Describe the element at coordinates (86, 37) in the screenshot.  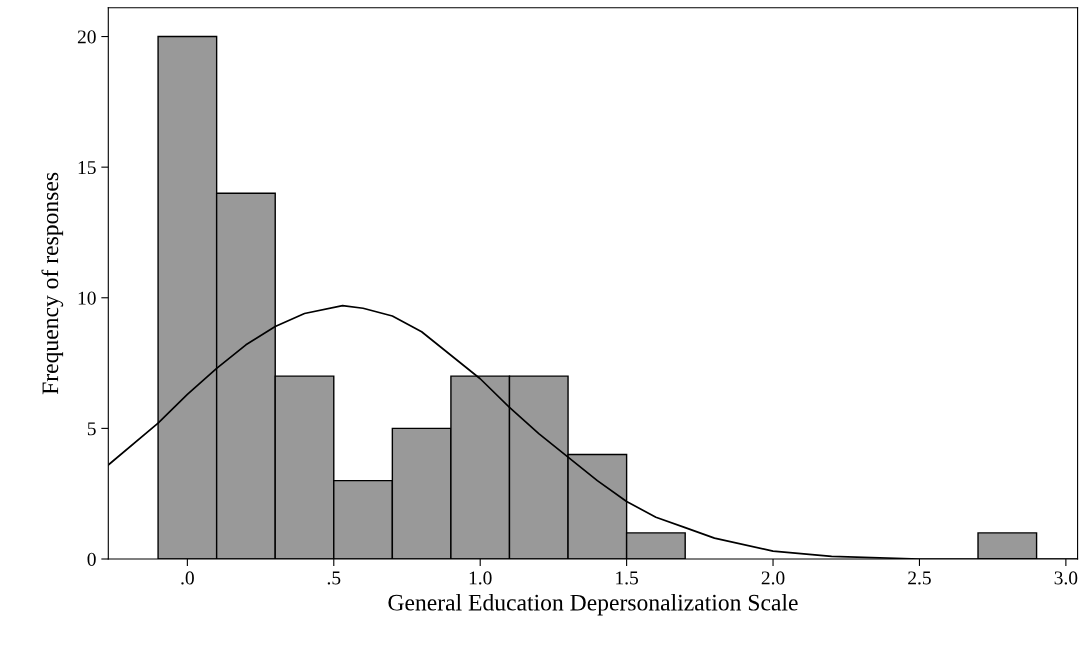
I see `y-tick-label: 20` at that location.